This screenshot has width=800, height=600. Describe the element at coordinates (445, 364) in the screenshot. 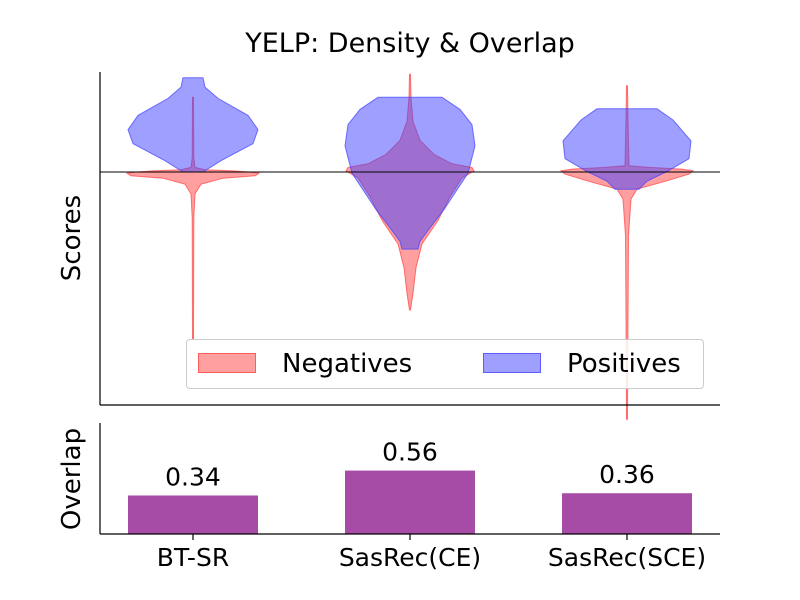

I see `legend: Negatives Positives` at that location.